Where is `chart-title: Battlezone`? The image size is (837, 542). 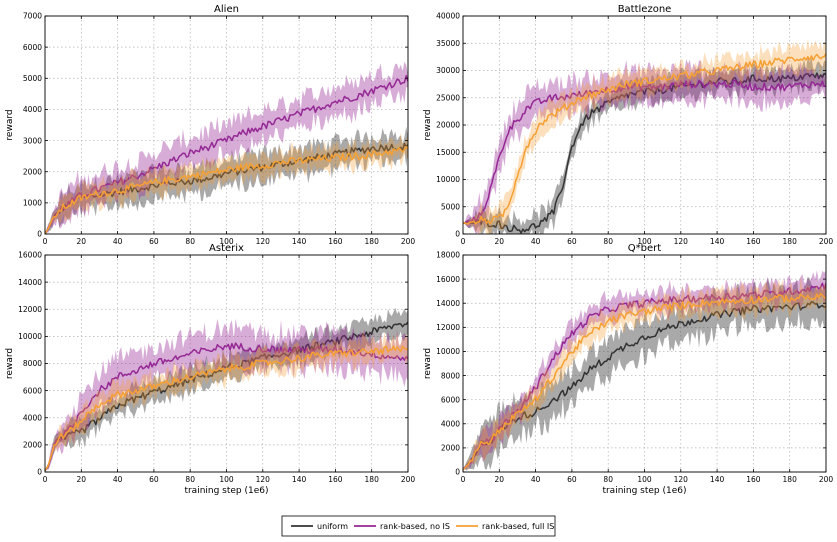
chart-title: Battlezone is located at coordinates (645, 9).